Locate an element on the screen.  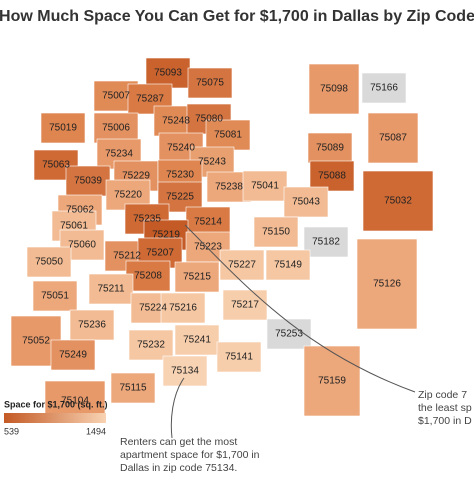
zip-label: 75043 is located at coordinates (306, 202).